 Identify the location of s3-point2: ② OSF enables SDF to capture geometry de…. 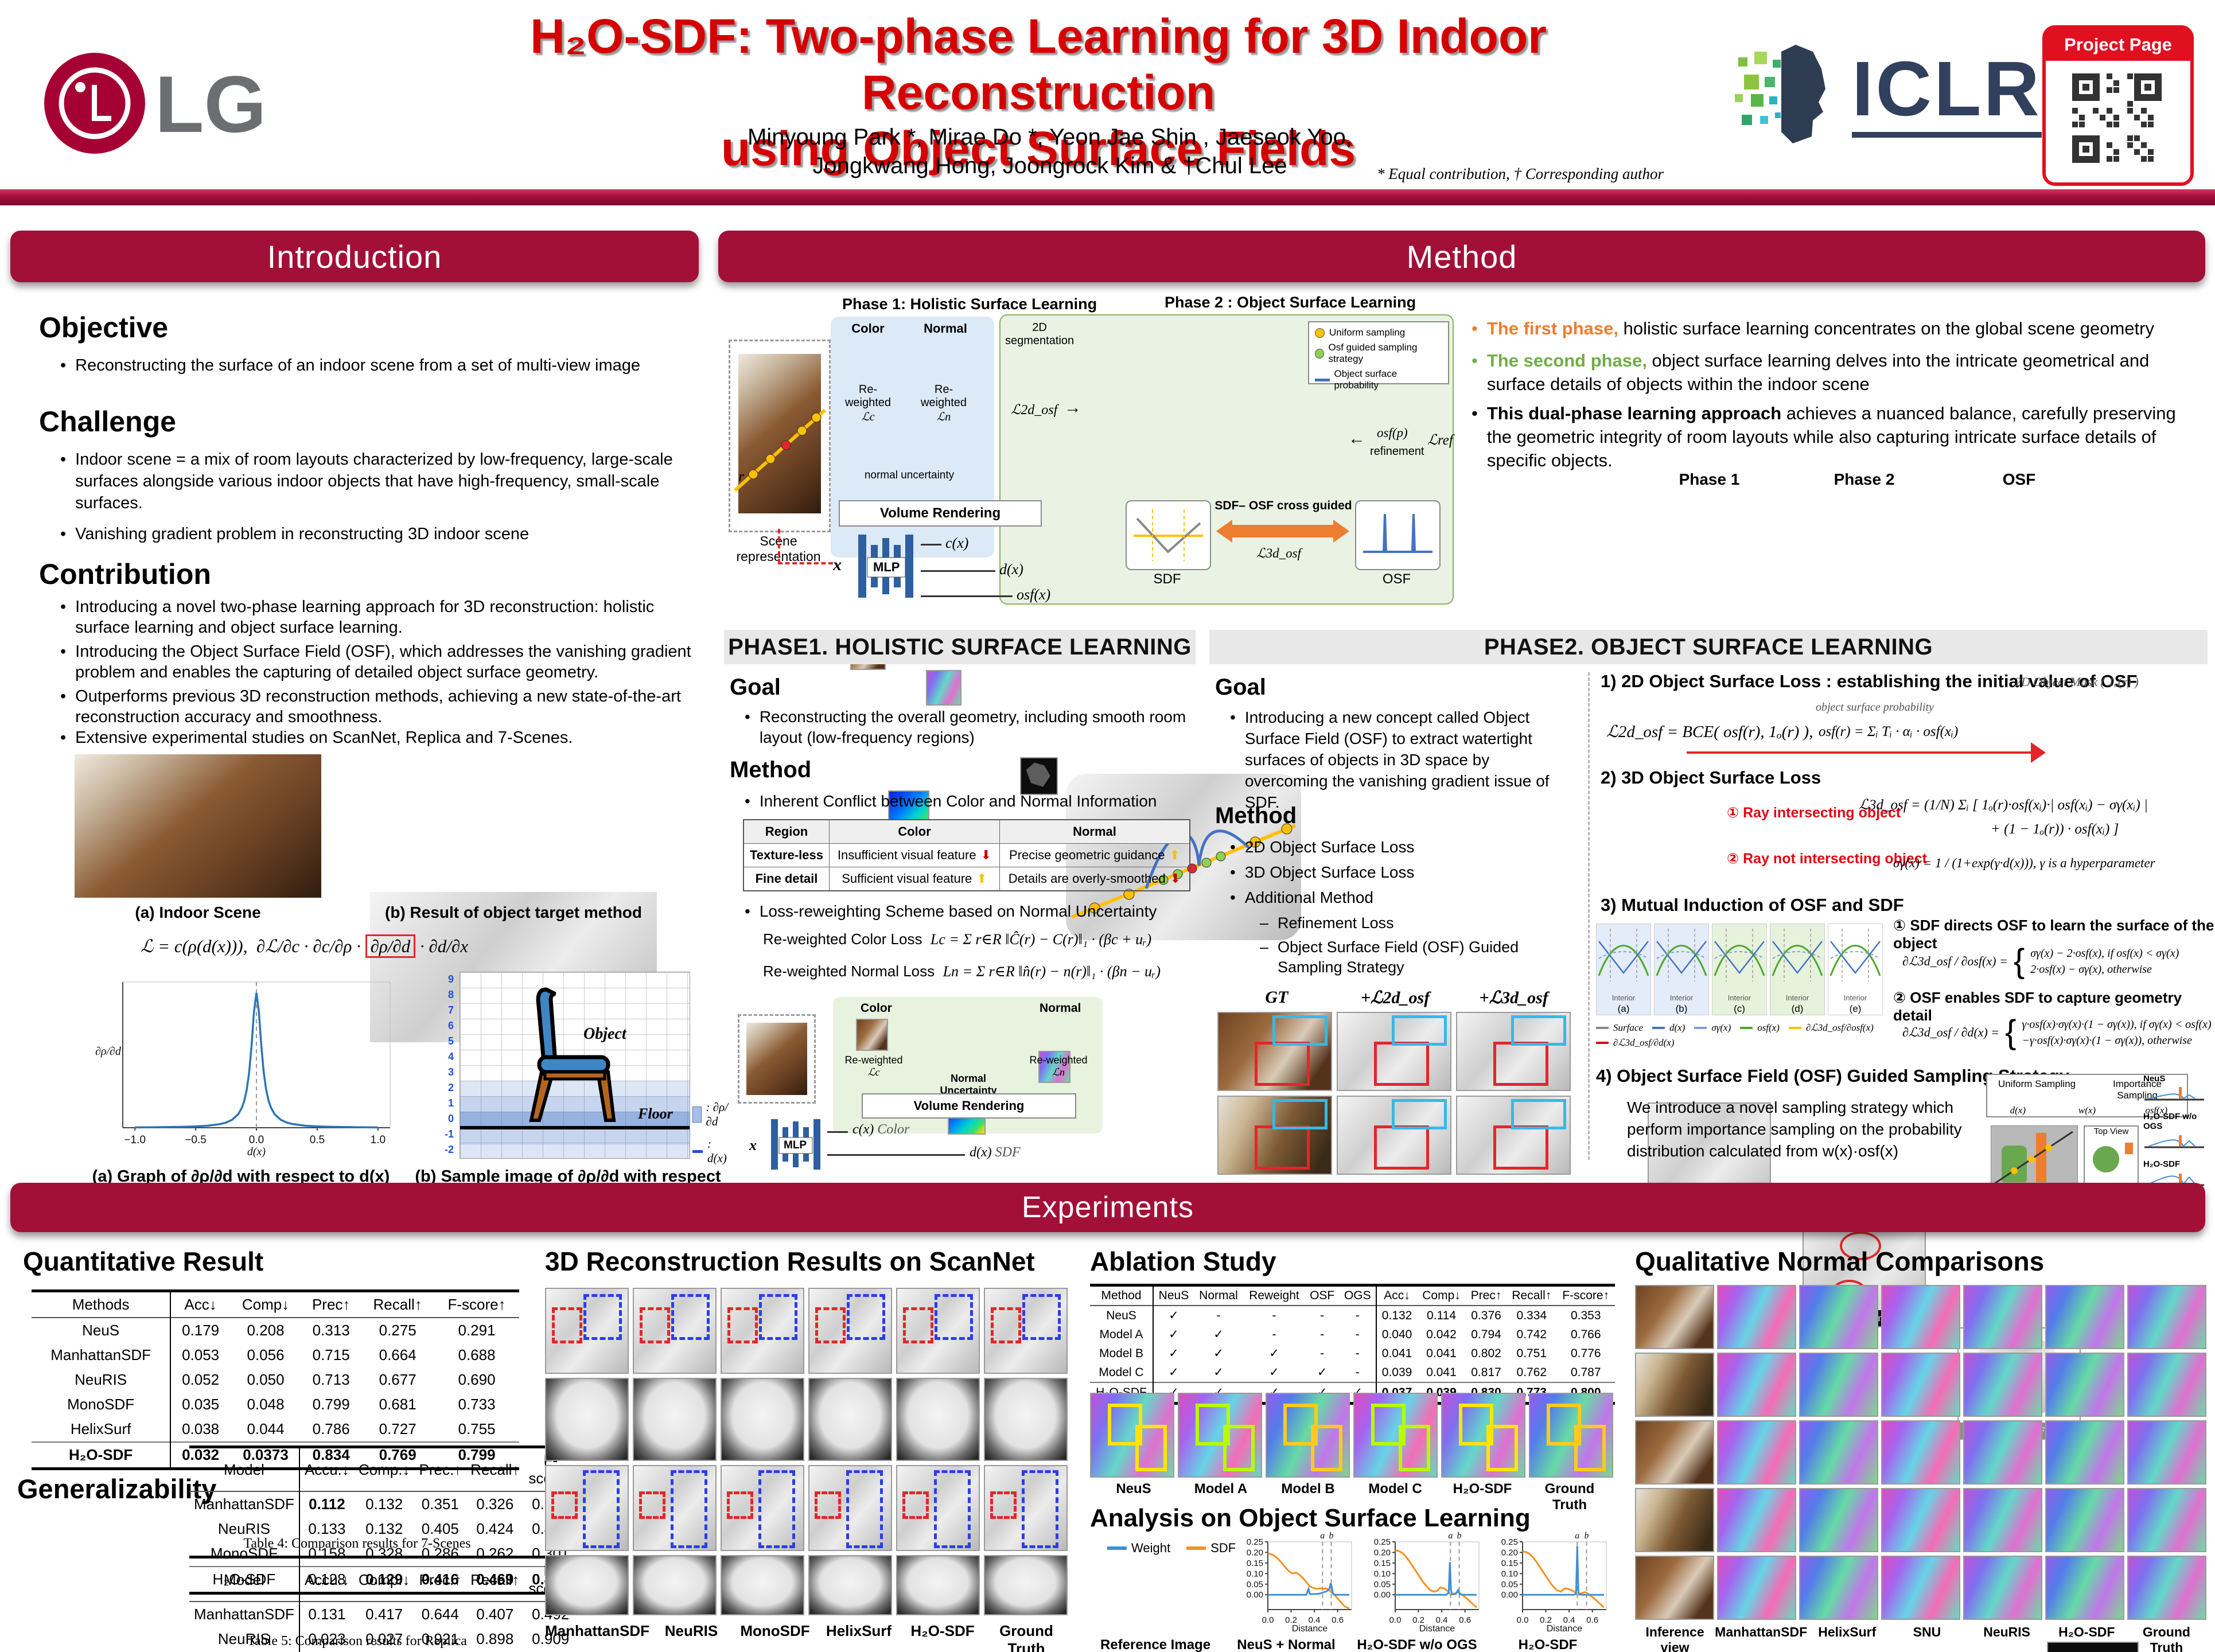
(2037, 1006).